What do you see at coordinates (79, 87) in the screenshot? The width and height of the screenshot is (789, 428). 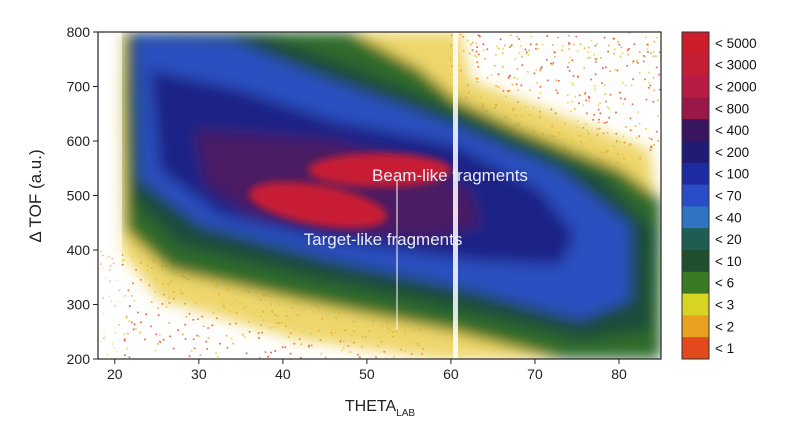 I see `y-tick-label: 700` at bounding box center [79, 87].